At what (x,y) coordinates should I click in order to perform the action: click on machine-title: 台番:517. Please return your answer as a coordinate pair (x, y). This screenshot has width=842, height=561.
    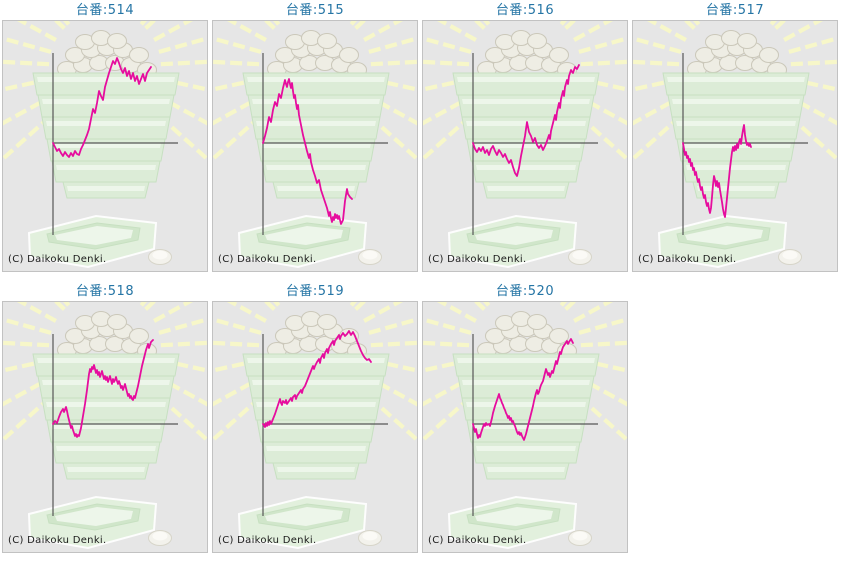
    Looking at the image, I should click on (735, 10).